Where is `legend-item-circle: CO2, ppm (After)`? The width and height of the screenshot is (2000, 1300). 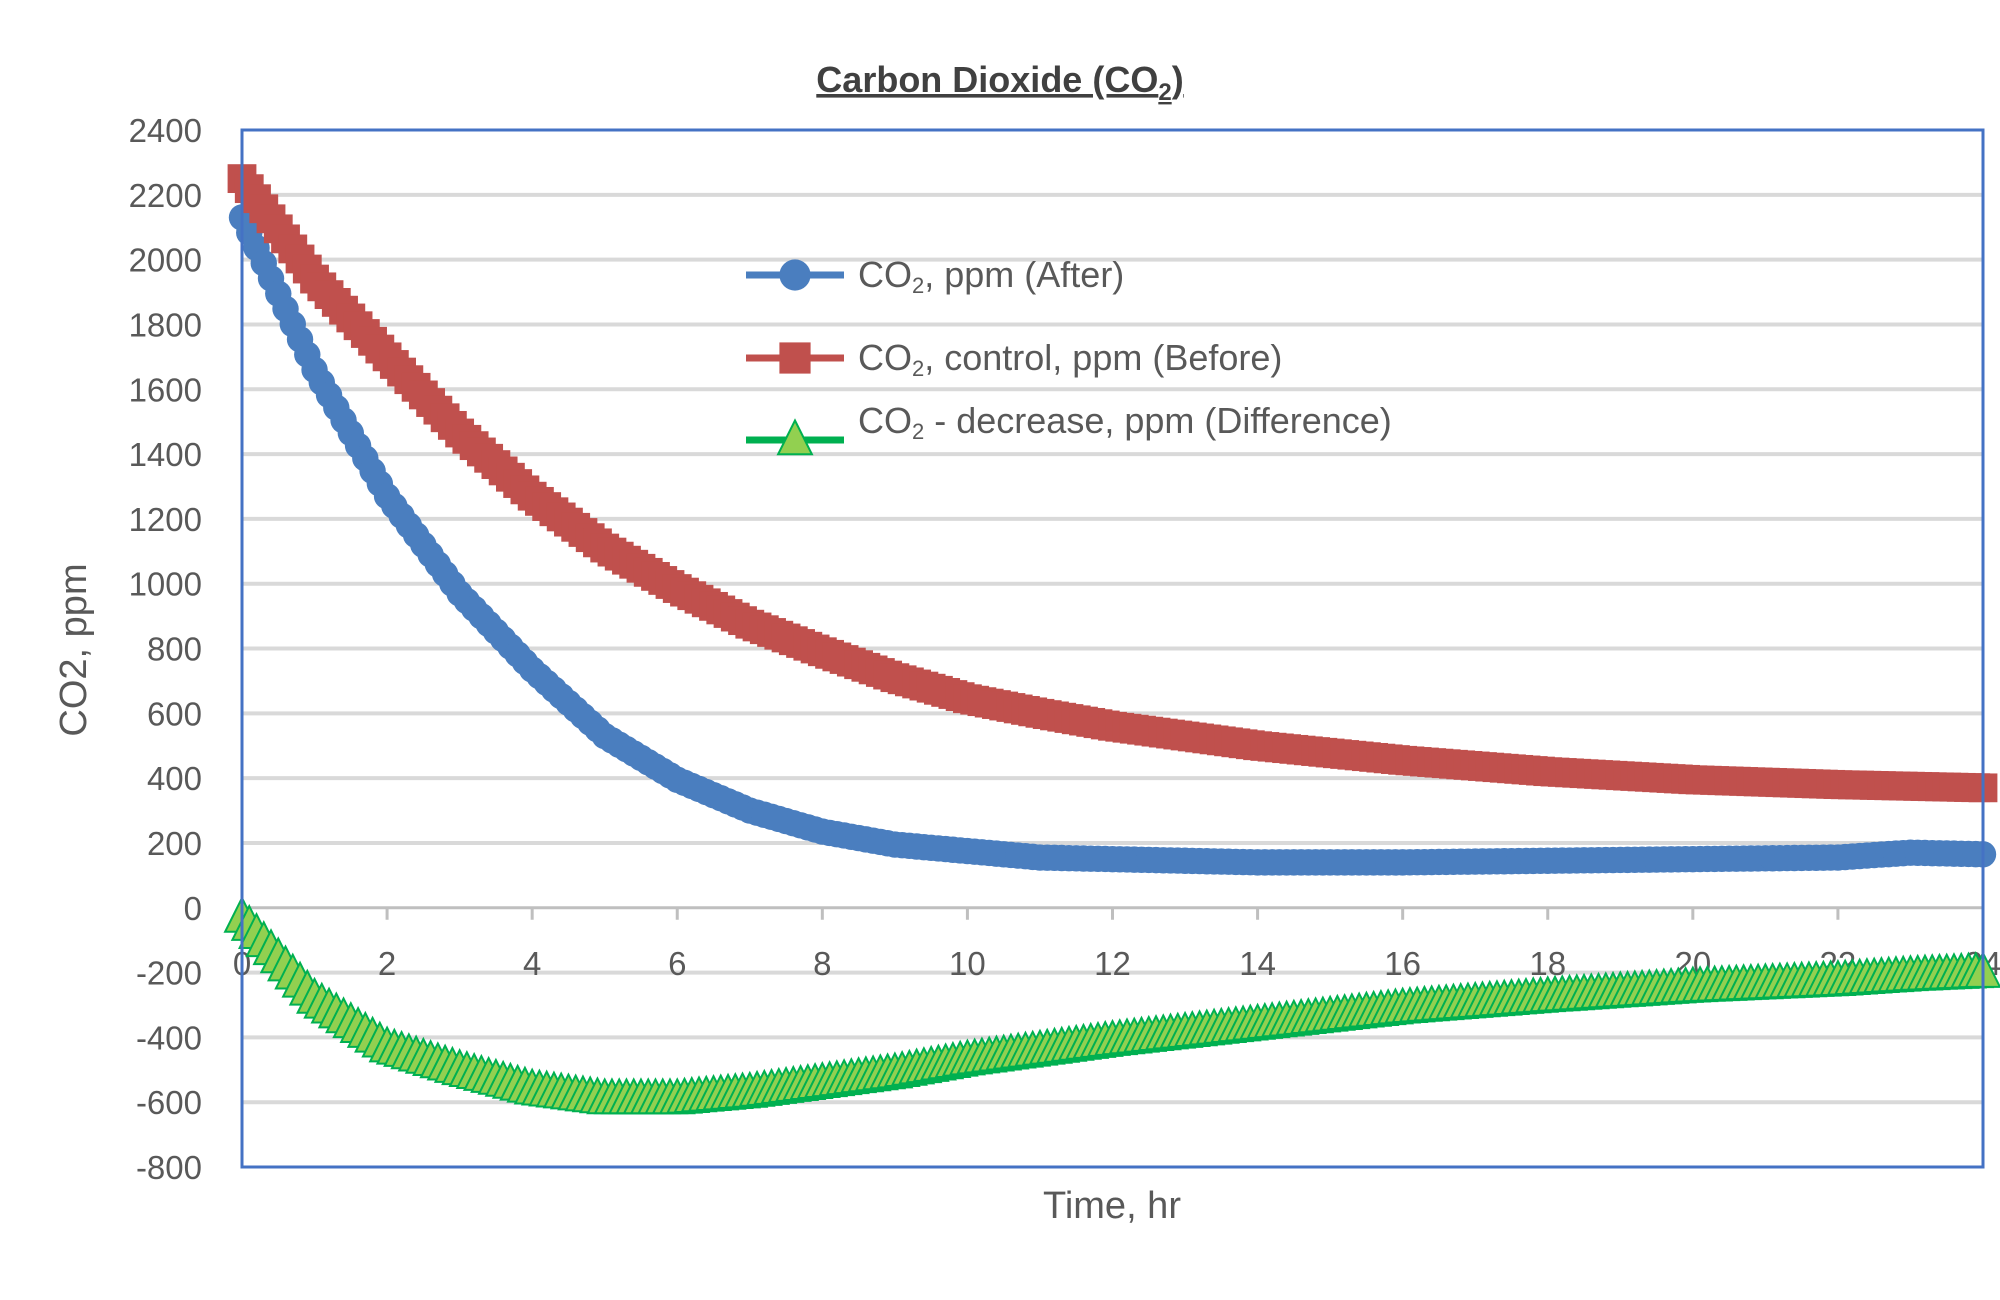 legend-item-circle: CO2, ppm (After) is located at coordinates (935, 276).